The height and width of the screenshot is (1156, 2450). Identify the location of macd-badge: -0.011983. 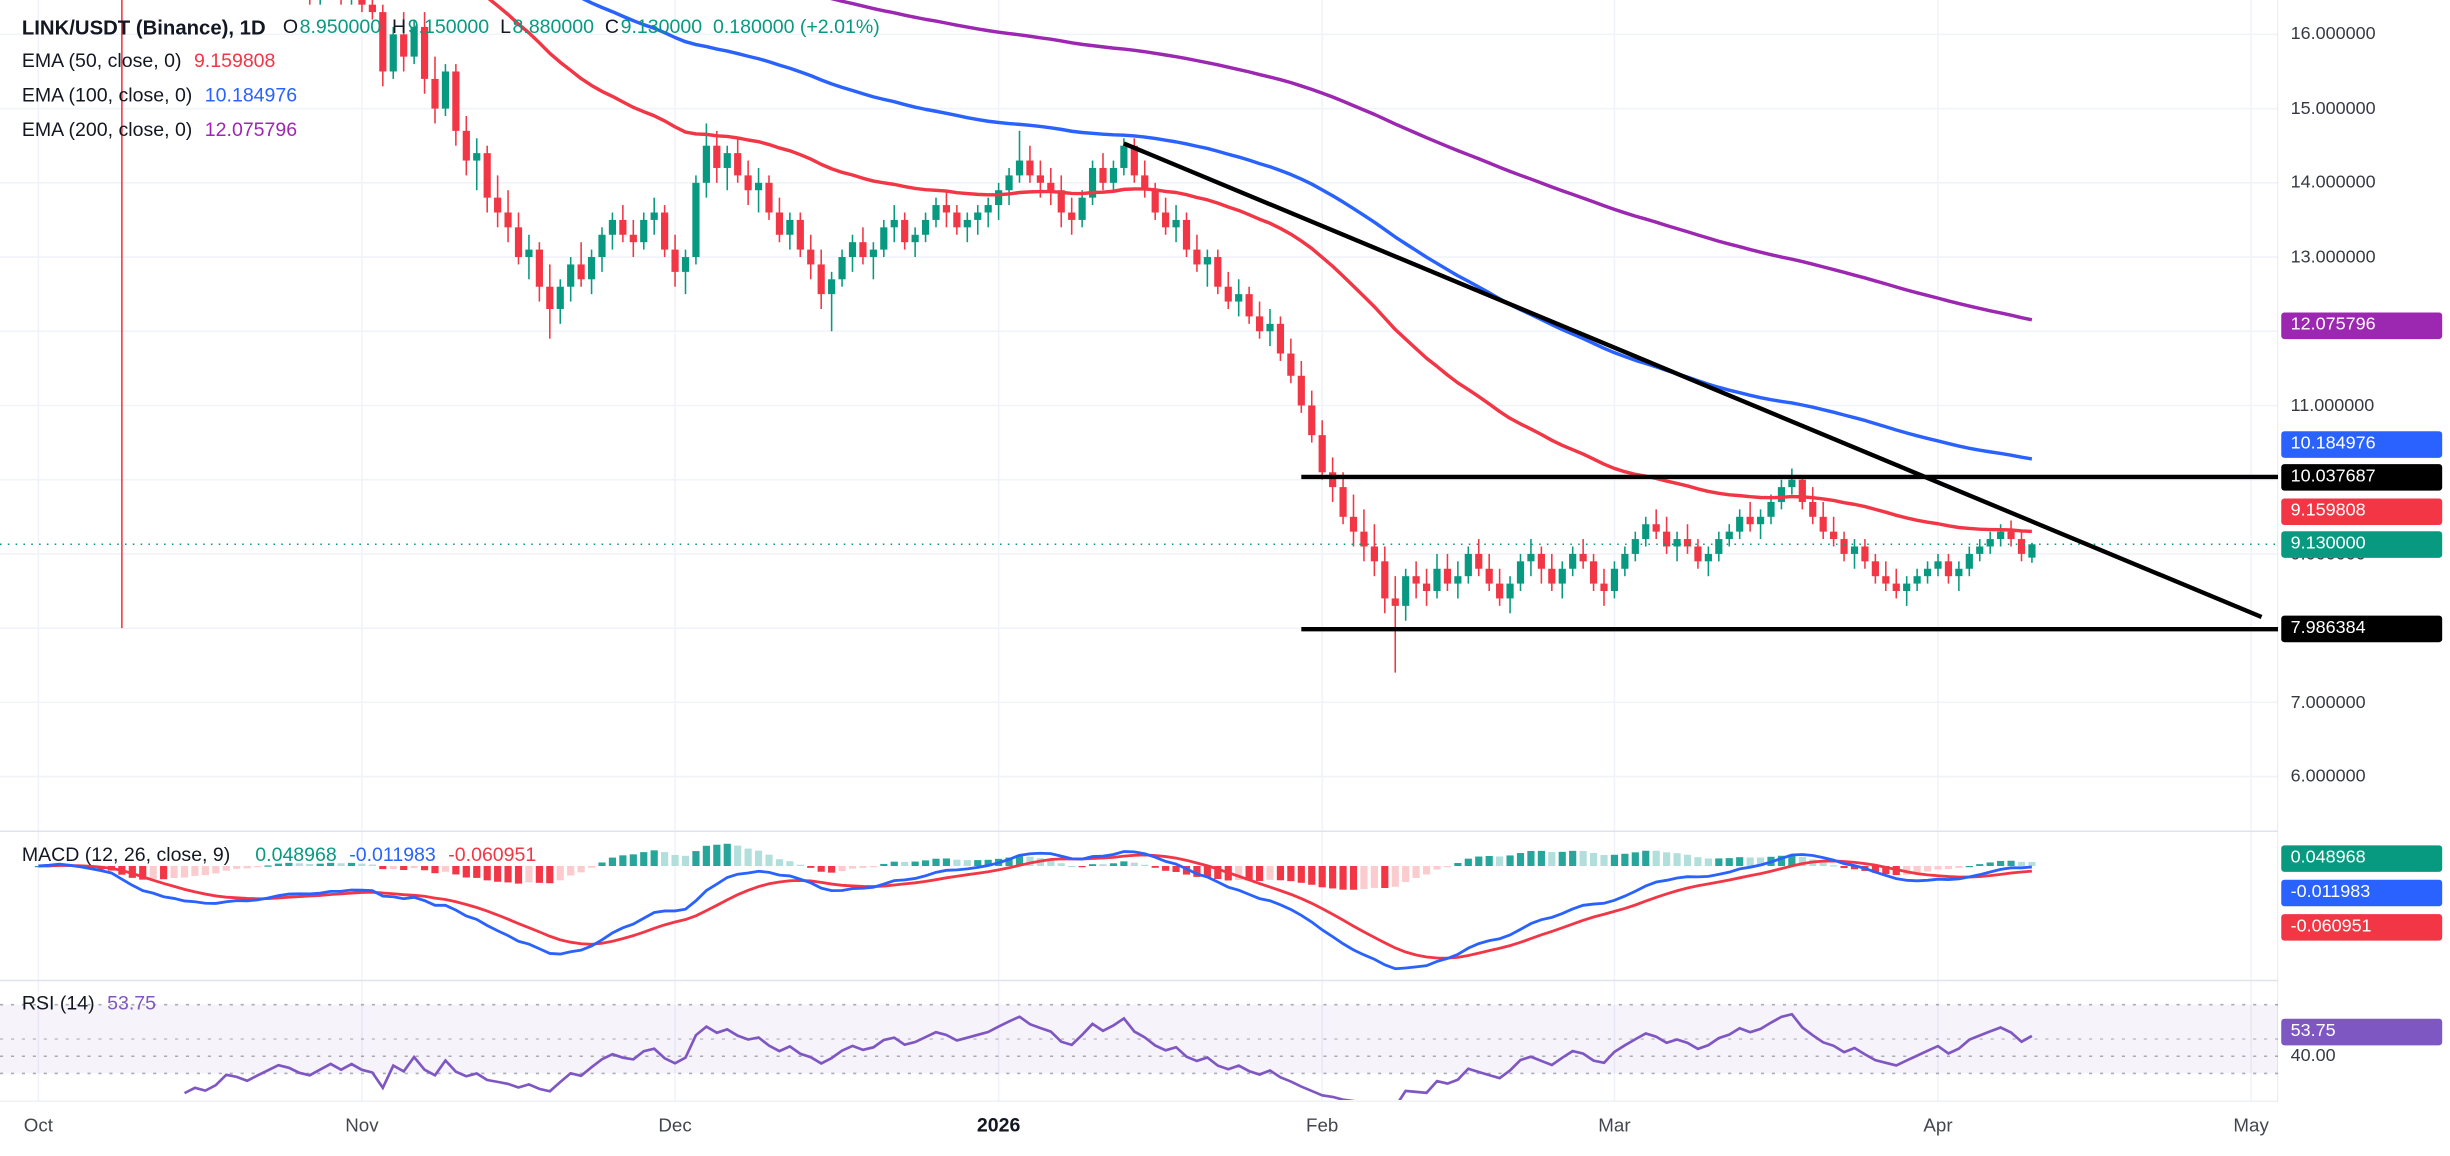
(2362, 893).